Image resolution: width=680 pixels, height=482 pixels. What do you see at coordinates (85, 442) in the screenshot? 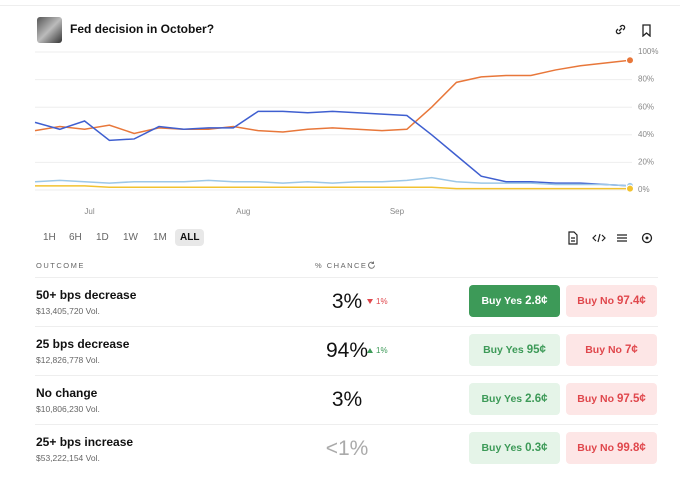
I see `outcome-name: 25+ bps increase` at bounding box center [85, 442].